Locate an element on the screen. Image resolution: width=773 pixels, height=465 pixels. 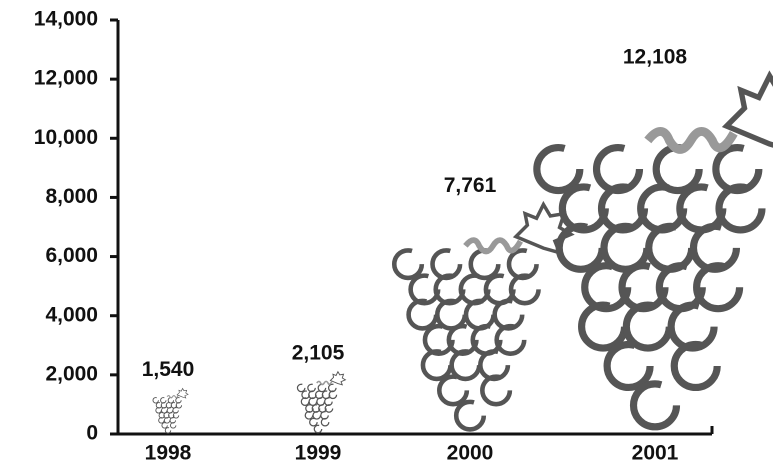
y-tick-label: 6,000 is located at coordinates (71, 255).